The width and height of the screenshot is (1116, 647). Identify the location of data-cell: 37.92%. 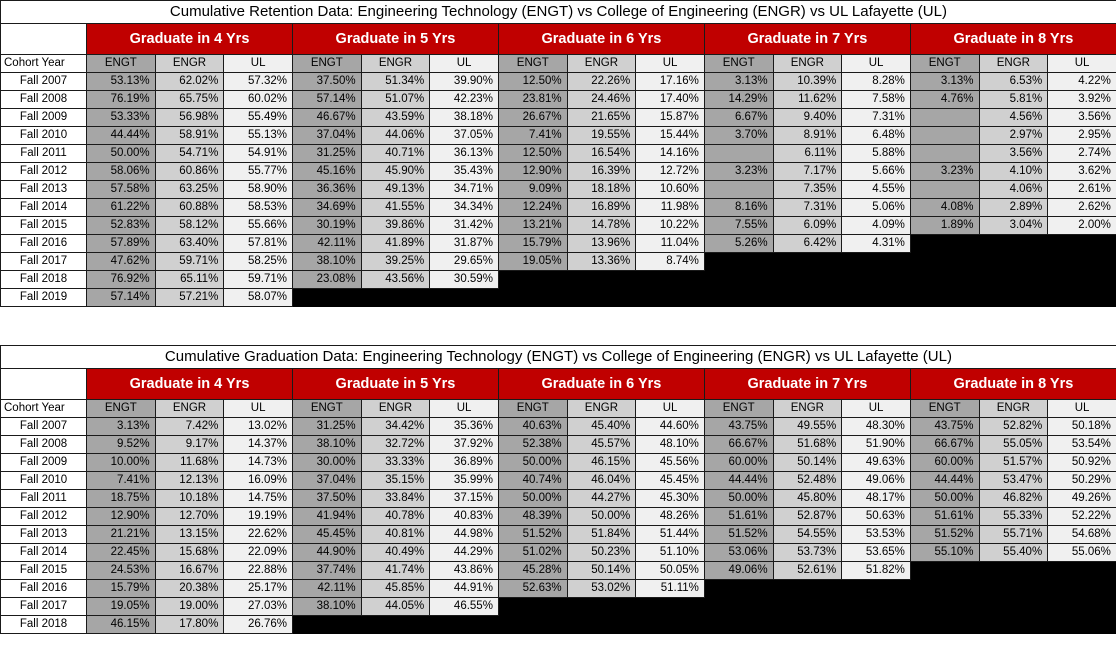
(464, 444).